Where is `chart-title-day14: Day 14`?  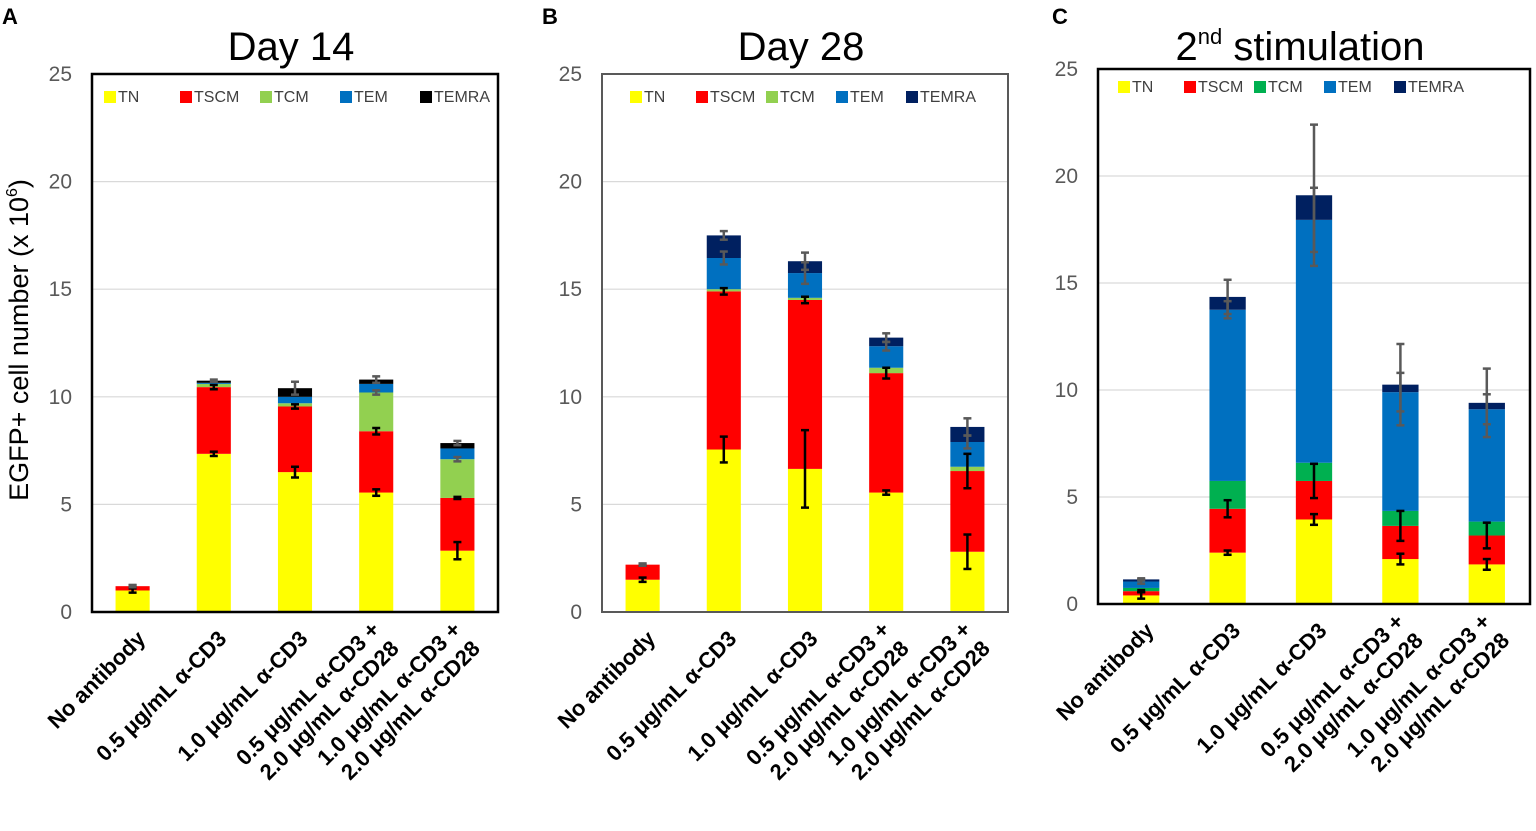
chart-title-day14: Day 14 is located at coordinates (291, 47).